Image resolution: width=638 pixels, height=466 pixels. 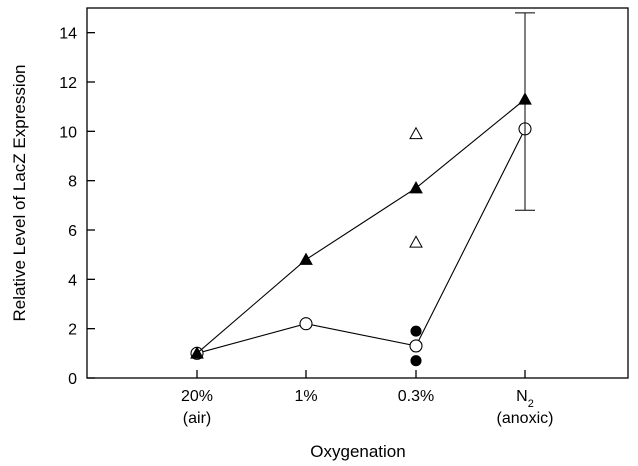 I want to click on x-tick-label: 20%, so click(x=197, y=396).